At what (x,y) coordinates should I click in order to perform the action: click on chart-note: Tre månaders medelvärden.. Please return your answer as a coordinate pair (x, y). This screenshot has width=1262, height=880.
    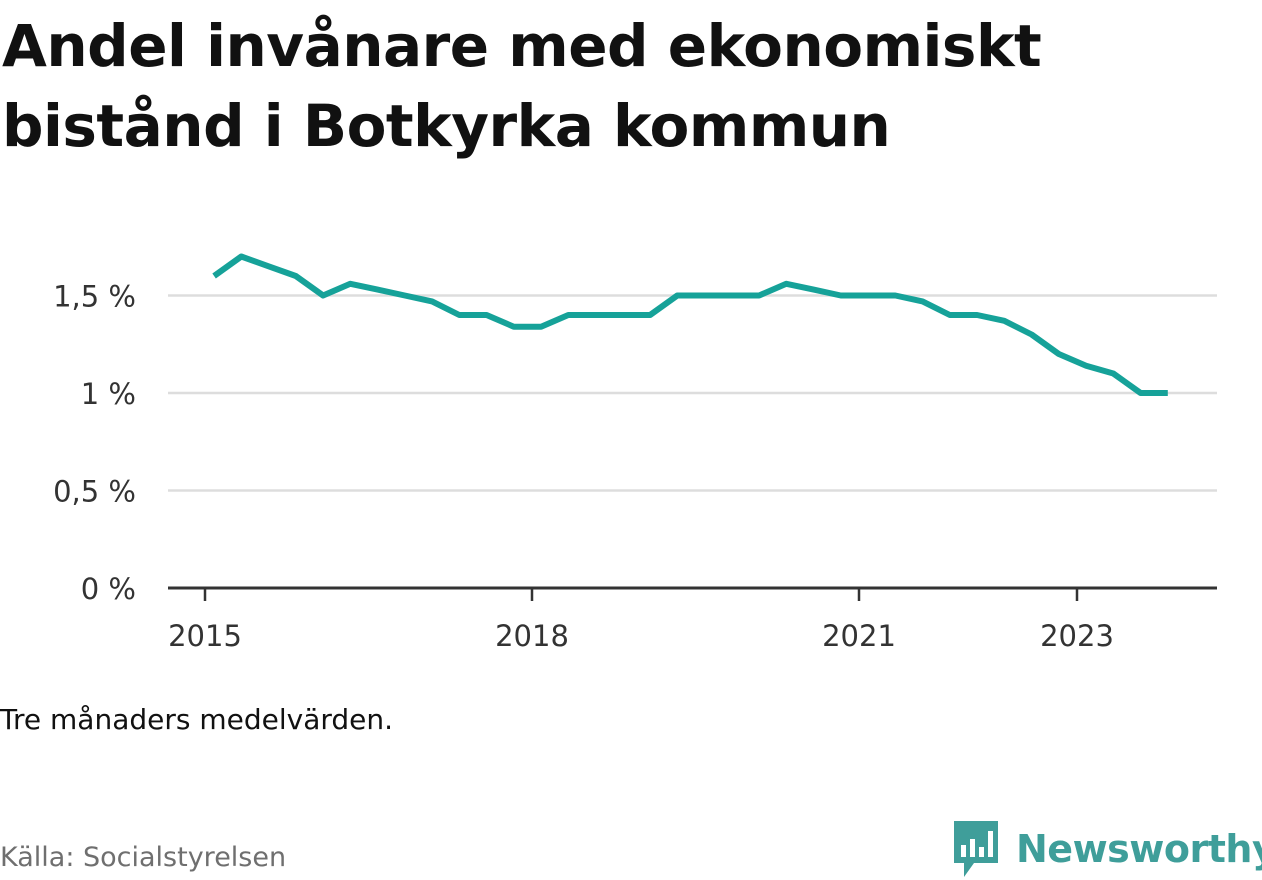
    Looking at the image, I should click on (197, 719).